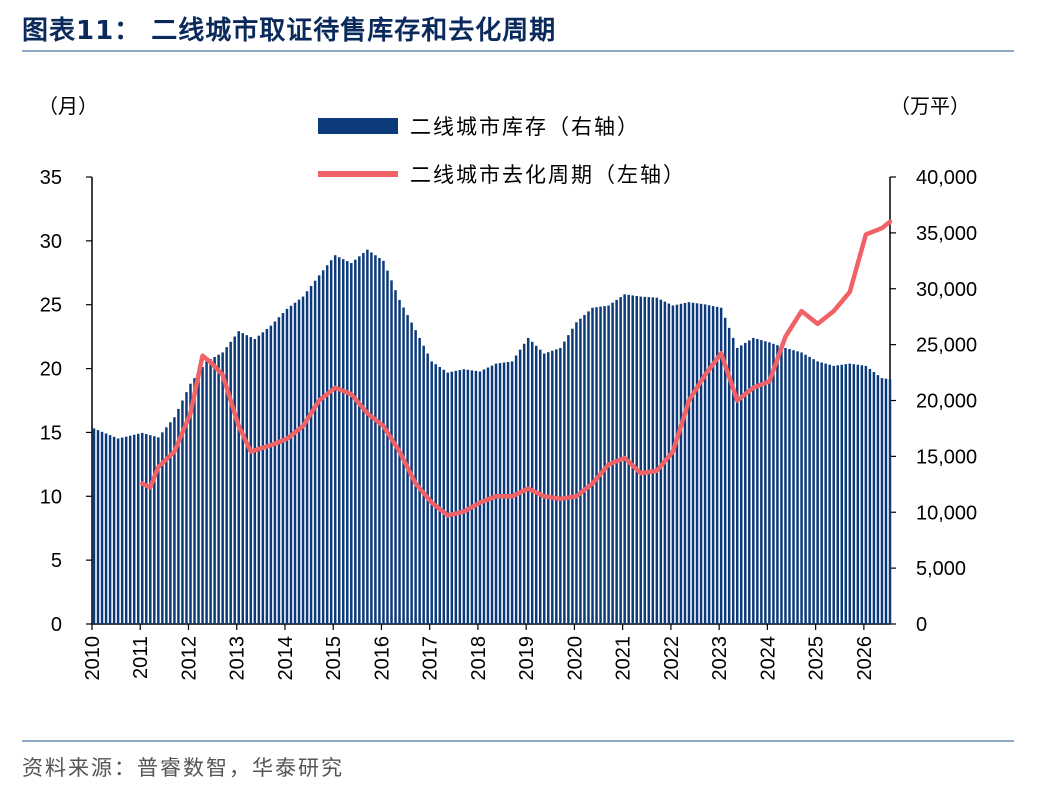 This screenshot has width=1048, height=792. I want to click on x-tick-label: 2012, so click(189, 658).